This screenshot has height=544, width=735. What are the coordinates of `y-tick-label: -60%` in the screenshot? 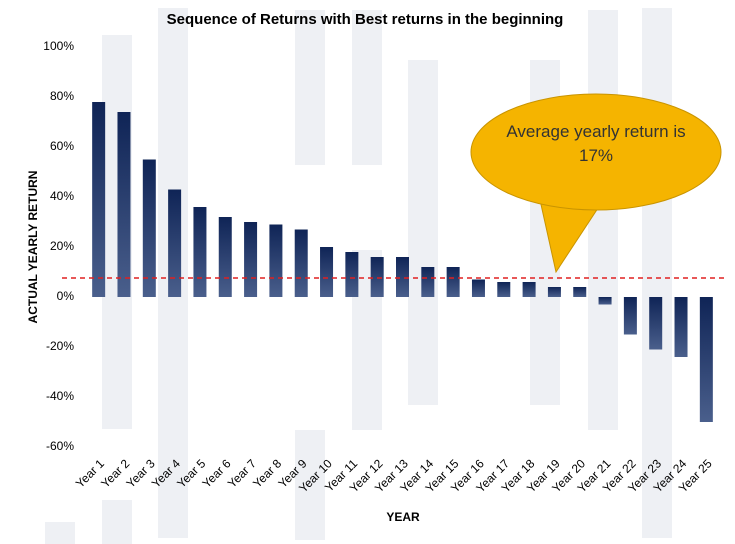 It's located at (60, 446).